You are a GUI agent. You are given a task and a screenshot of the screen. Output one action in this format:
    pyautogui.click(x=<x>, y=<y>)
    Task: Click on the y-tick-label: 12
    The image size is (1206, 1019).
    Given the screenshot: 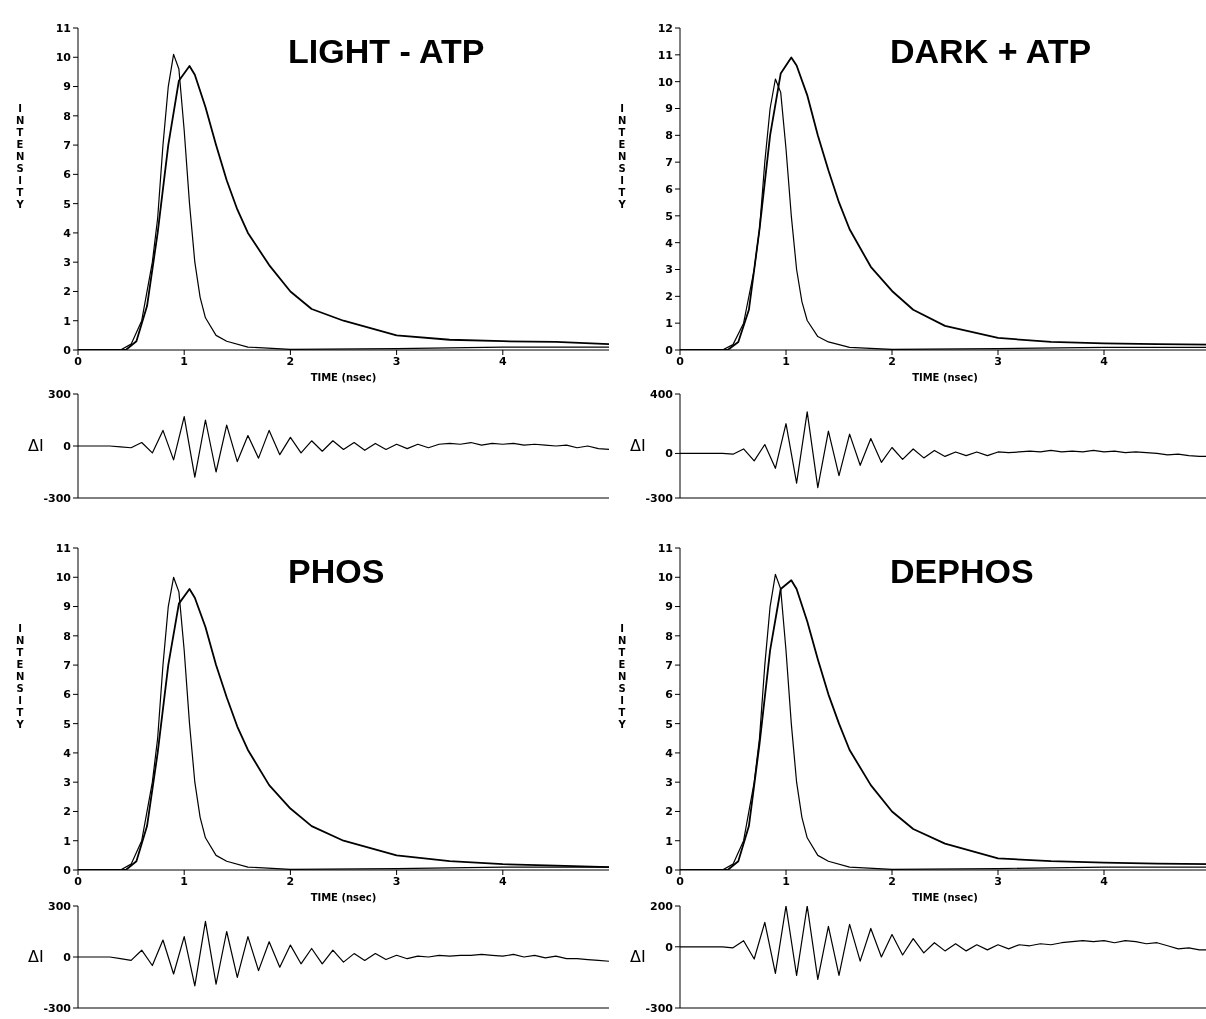 What is the action you would take?
    pyautogui.click(x=665, y=28)
    